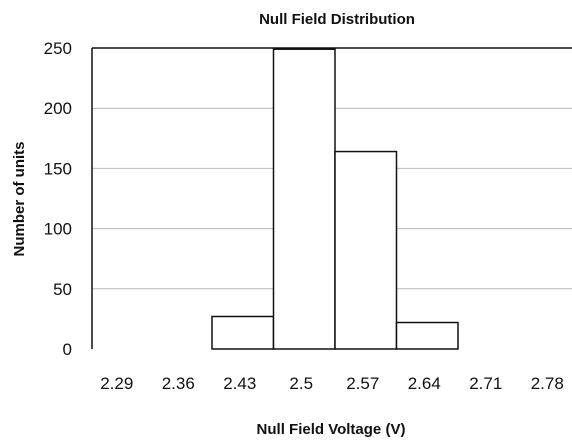 The width and height of the screenshot is (572, 443). I want to click on y-tick-label-200: 200, so click(58, 108).